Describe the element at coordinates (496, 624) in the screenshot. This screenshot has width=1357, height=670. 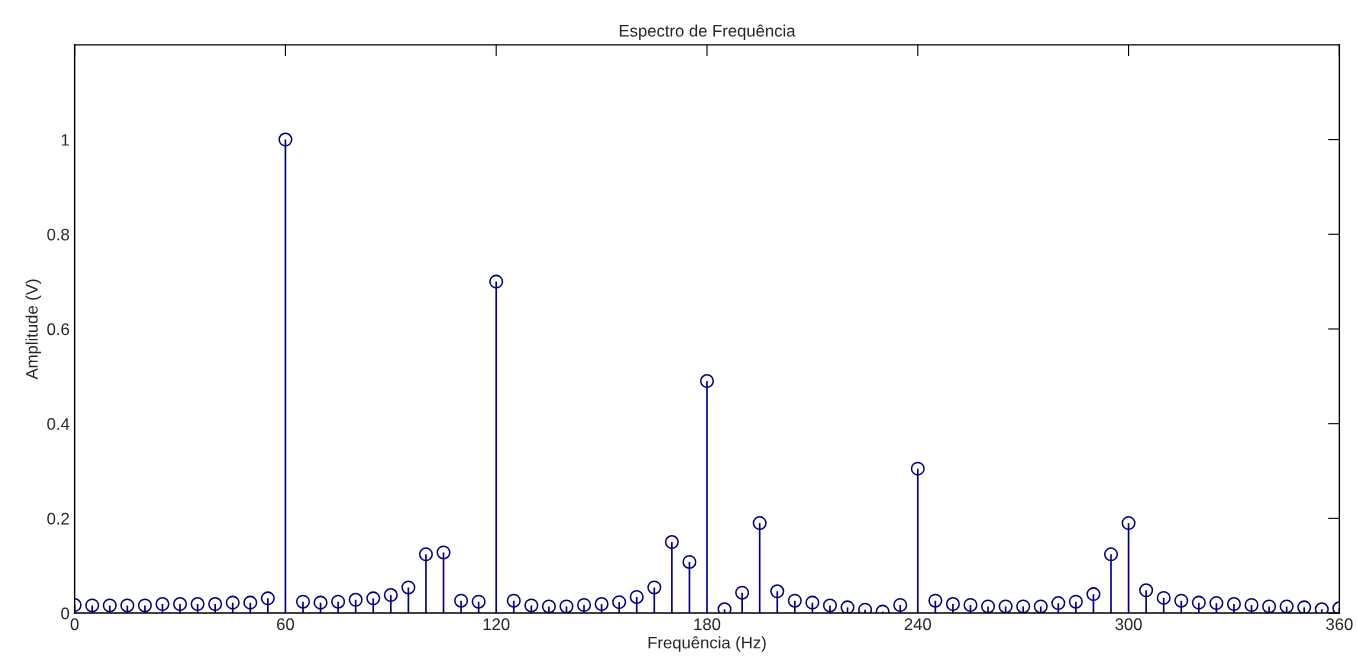
I see `x-tick-label: 120` at that location.